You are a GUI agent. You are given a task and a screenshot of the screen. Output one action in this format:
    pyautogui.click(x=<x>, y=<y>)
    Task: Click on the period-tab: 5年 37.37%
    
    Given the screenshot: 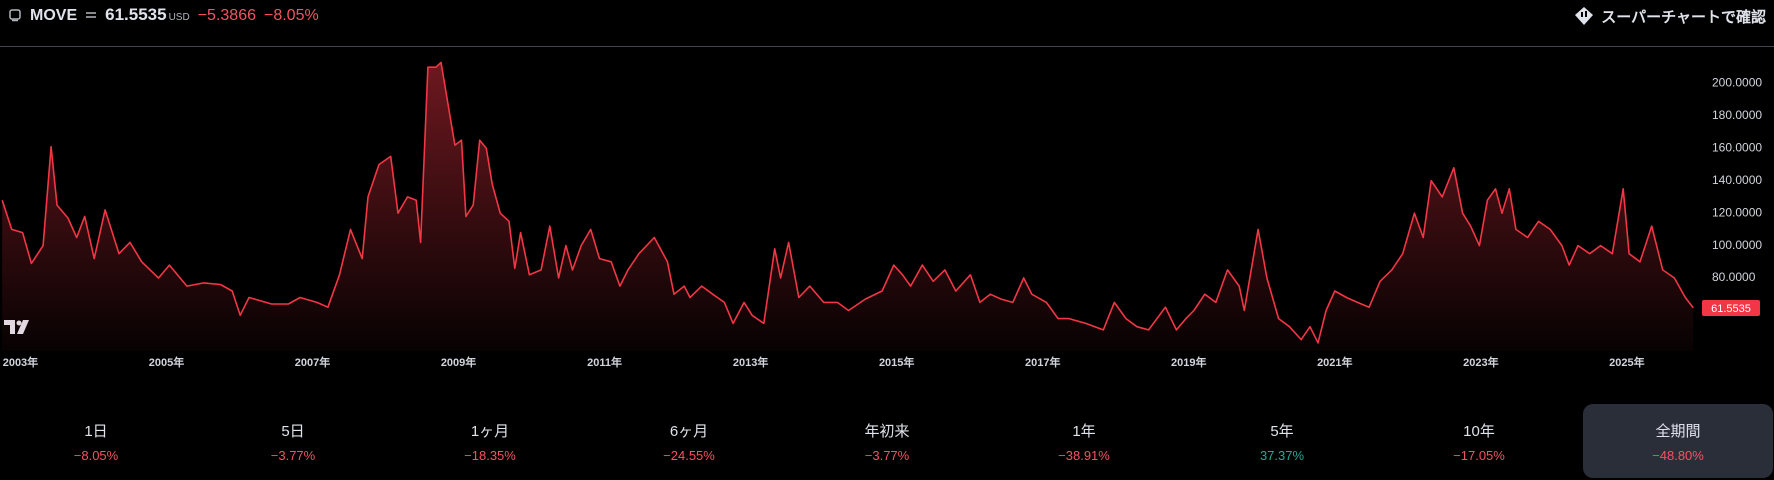 What is the action you would take?
    pyautogui.click(x=1282, y=441)
    